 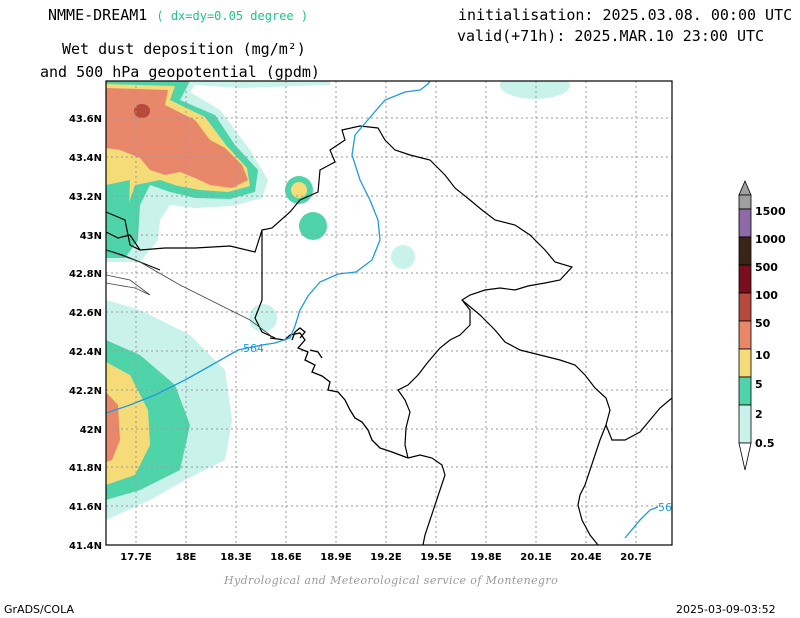 What do you see at coordinates (85, 468) in the screenshot?
I see `lat-tick: 41.8N` at bounding box center [85, 468].